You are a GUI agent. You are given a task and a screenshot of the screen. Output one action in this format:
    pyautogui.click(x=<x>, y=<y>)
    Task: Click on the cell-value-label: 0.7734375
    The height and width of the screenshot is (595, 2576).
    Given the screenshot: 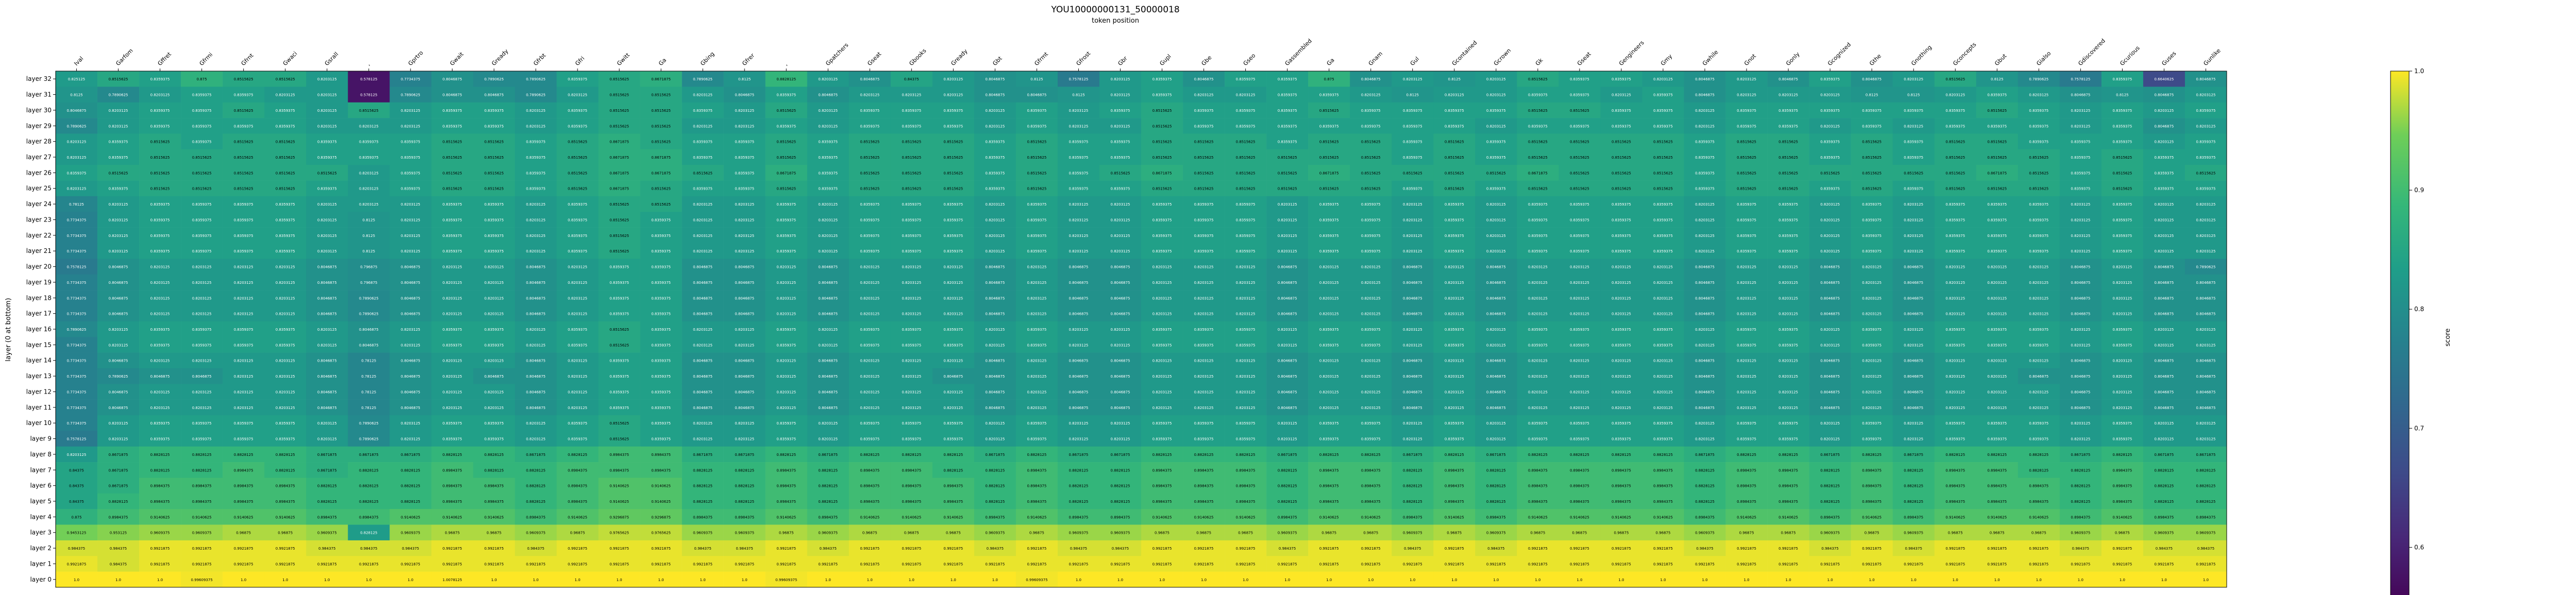 What is the action you would take?
    pyautogui.click(x=77, y=283)
    